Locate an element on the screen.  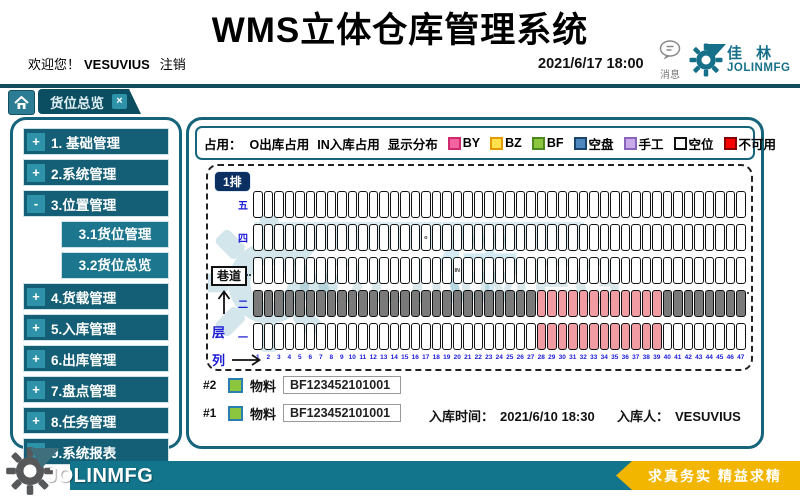
rack-cell: o is located at coordinates (426, 237).